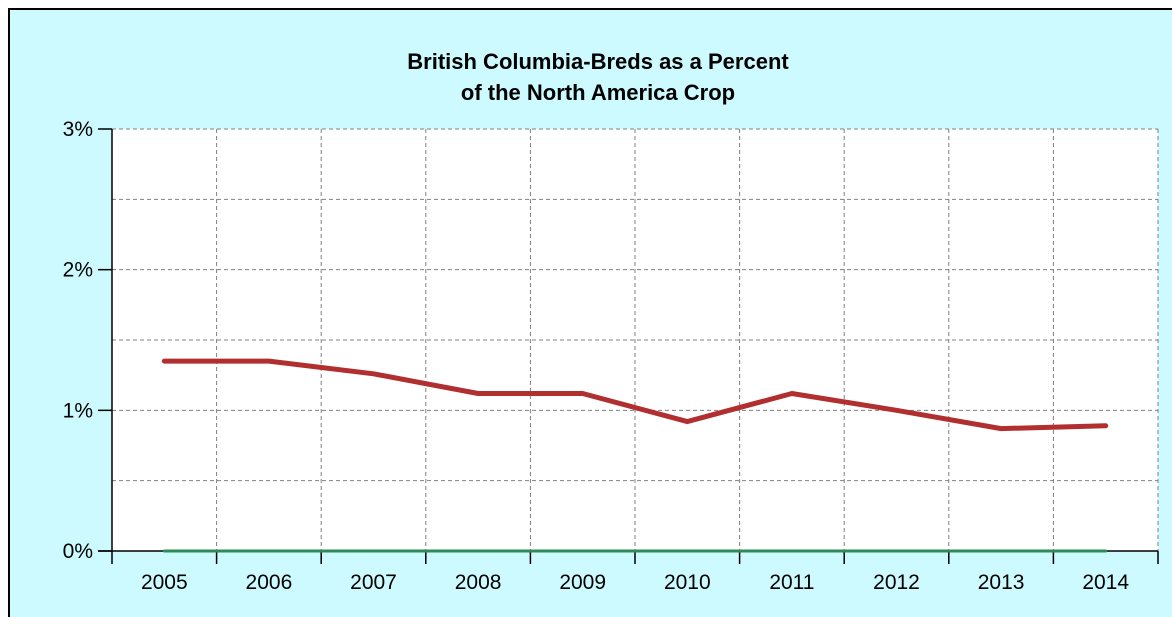 This screenshot has height=617, width=1172. What do you see at coordinates (635, 395) in the screenshot?
I see `series-line` at bounding box center [635, 395].